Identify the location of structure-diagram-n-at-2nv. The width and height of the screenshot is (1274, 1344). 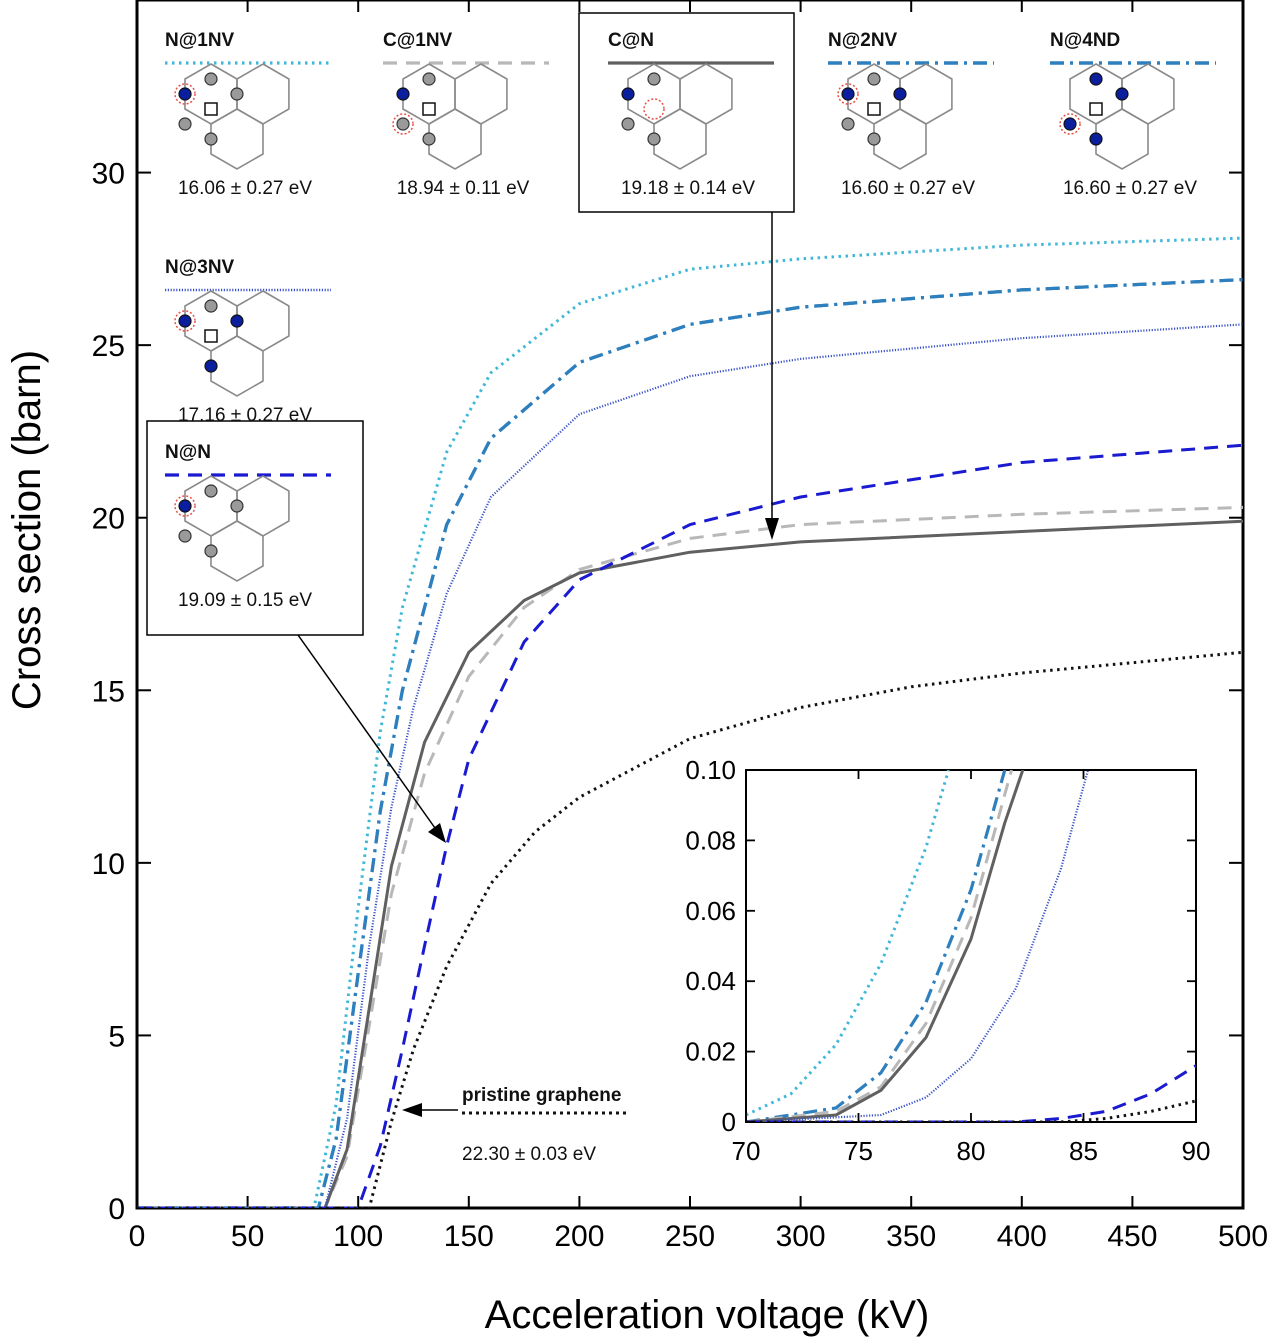
(895, 116).